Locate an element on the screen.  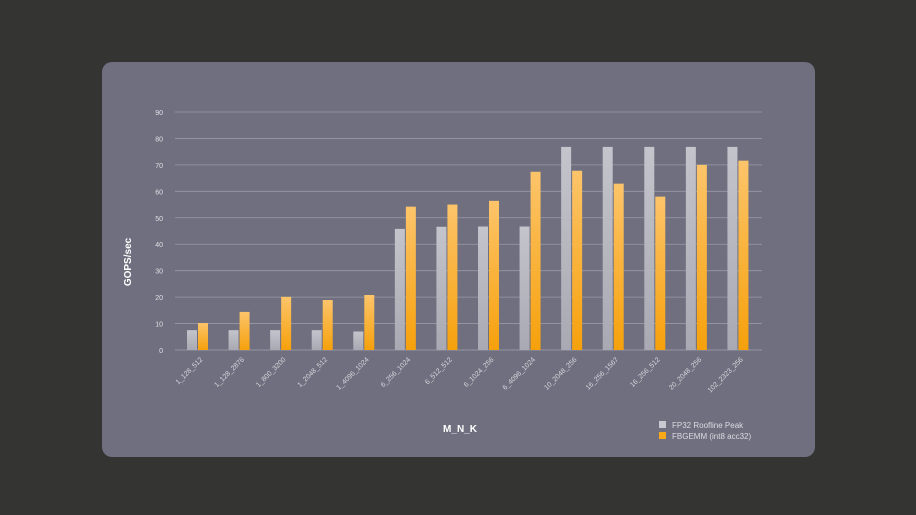
y-tick-label: 20 is located at coordinates (159, 298).